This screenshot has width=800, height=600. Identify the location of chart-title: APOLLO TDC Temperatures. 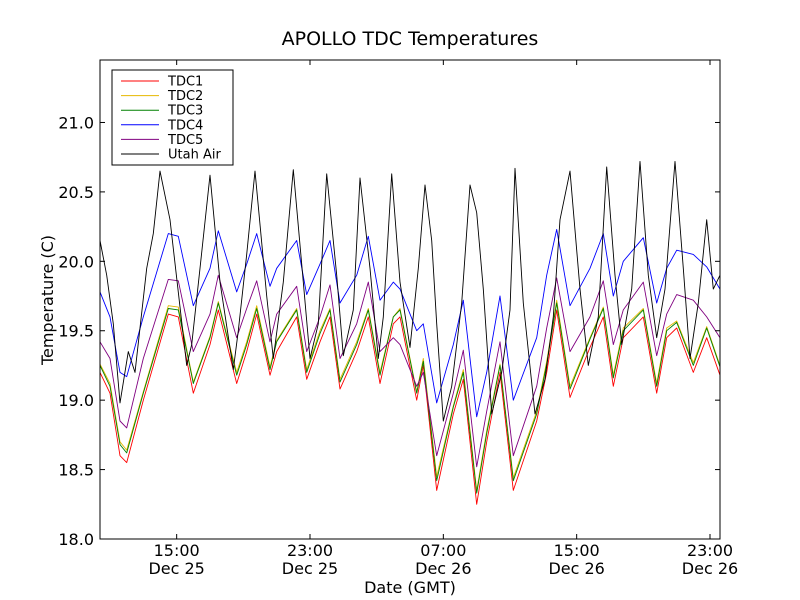
(410, 39).